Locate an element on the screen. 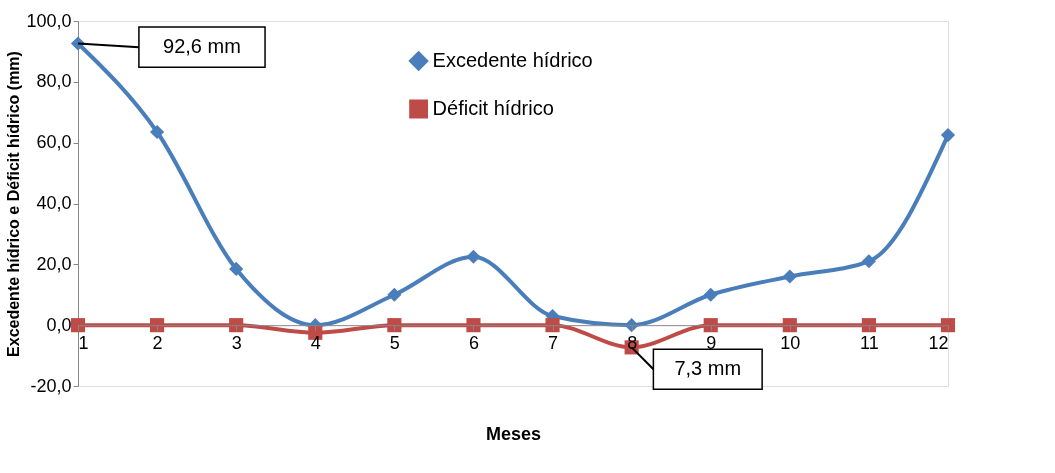 The width and height of the screenshot is (1055, 473). y-tick-label: 100,0 is located at coordinates (49, 20).